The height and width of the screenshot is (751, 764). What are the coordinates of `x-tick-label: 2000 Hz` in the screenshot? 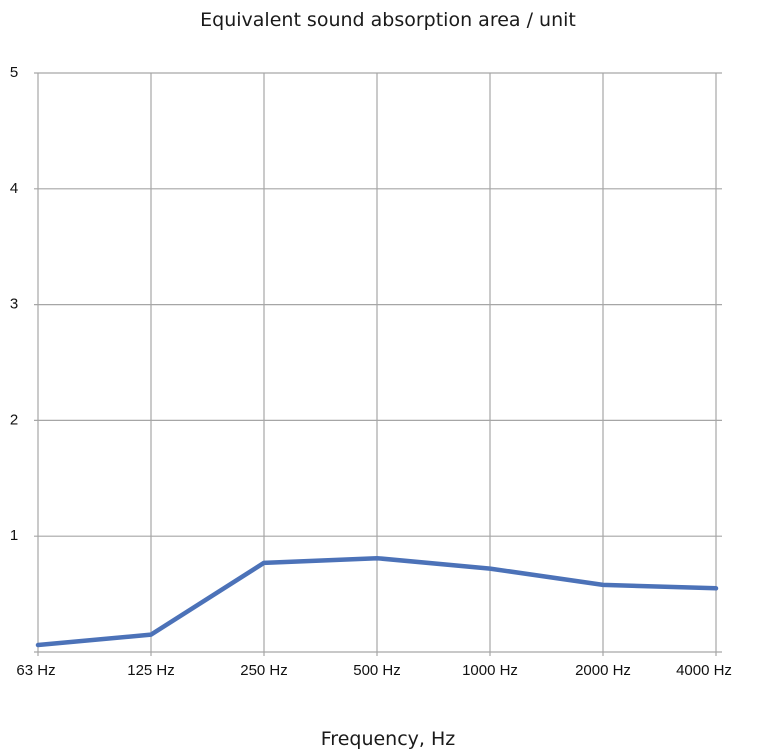 It's located at (603, 670).